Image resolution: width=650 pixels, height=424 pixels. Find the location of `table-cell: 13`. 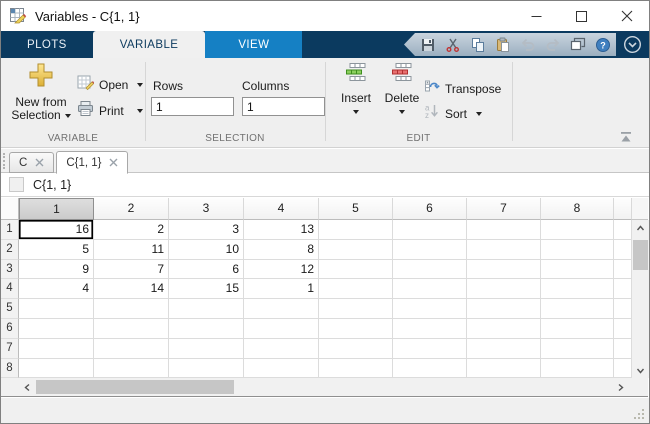

table-cell: 13 is located at coordinates (281, 230).